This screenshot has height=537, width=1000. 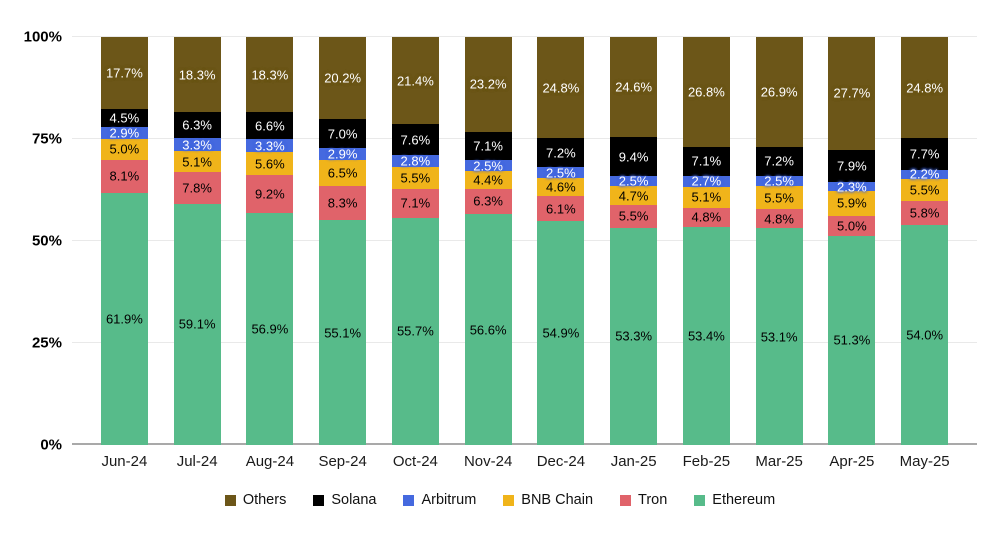 What do you see at coordinates (852, 226) in the screenshot?
I see `segment-value-label: 5.0%` at bounding box center [852, 226].